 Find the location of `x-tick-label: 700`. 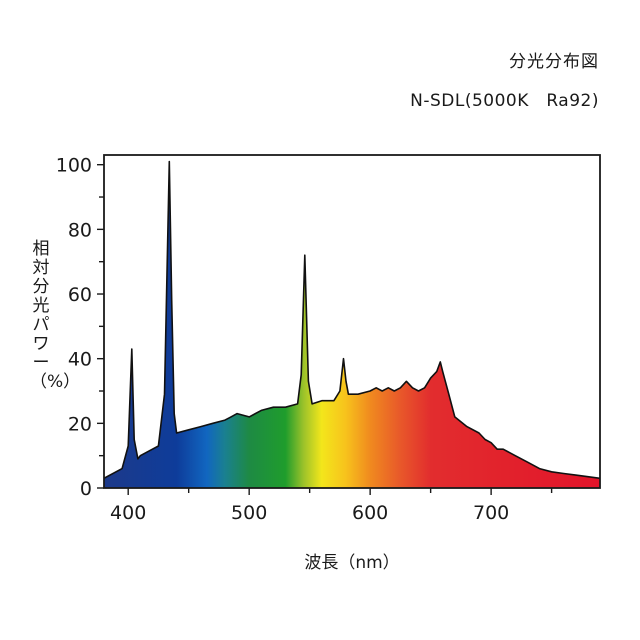

x-tick-label: 700 is located at coordinates (491, 513).